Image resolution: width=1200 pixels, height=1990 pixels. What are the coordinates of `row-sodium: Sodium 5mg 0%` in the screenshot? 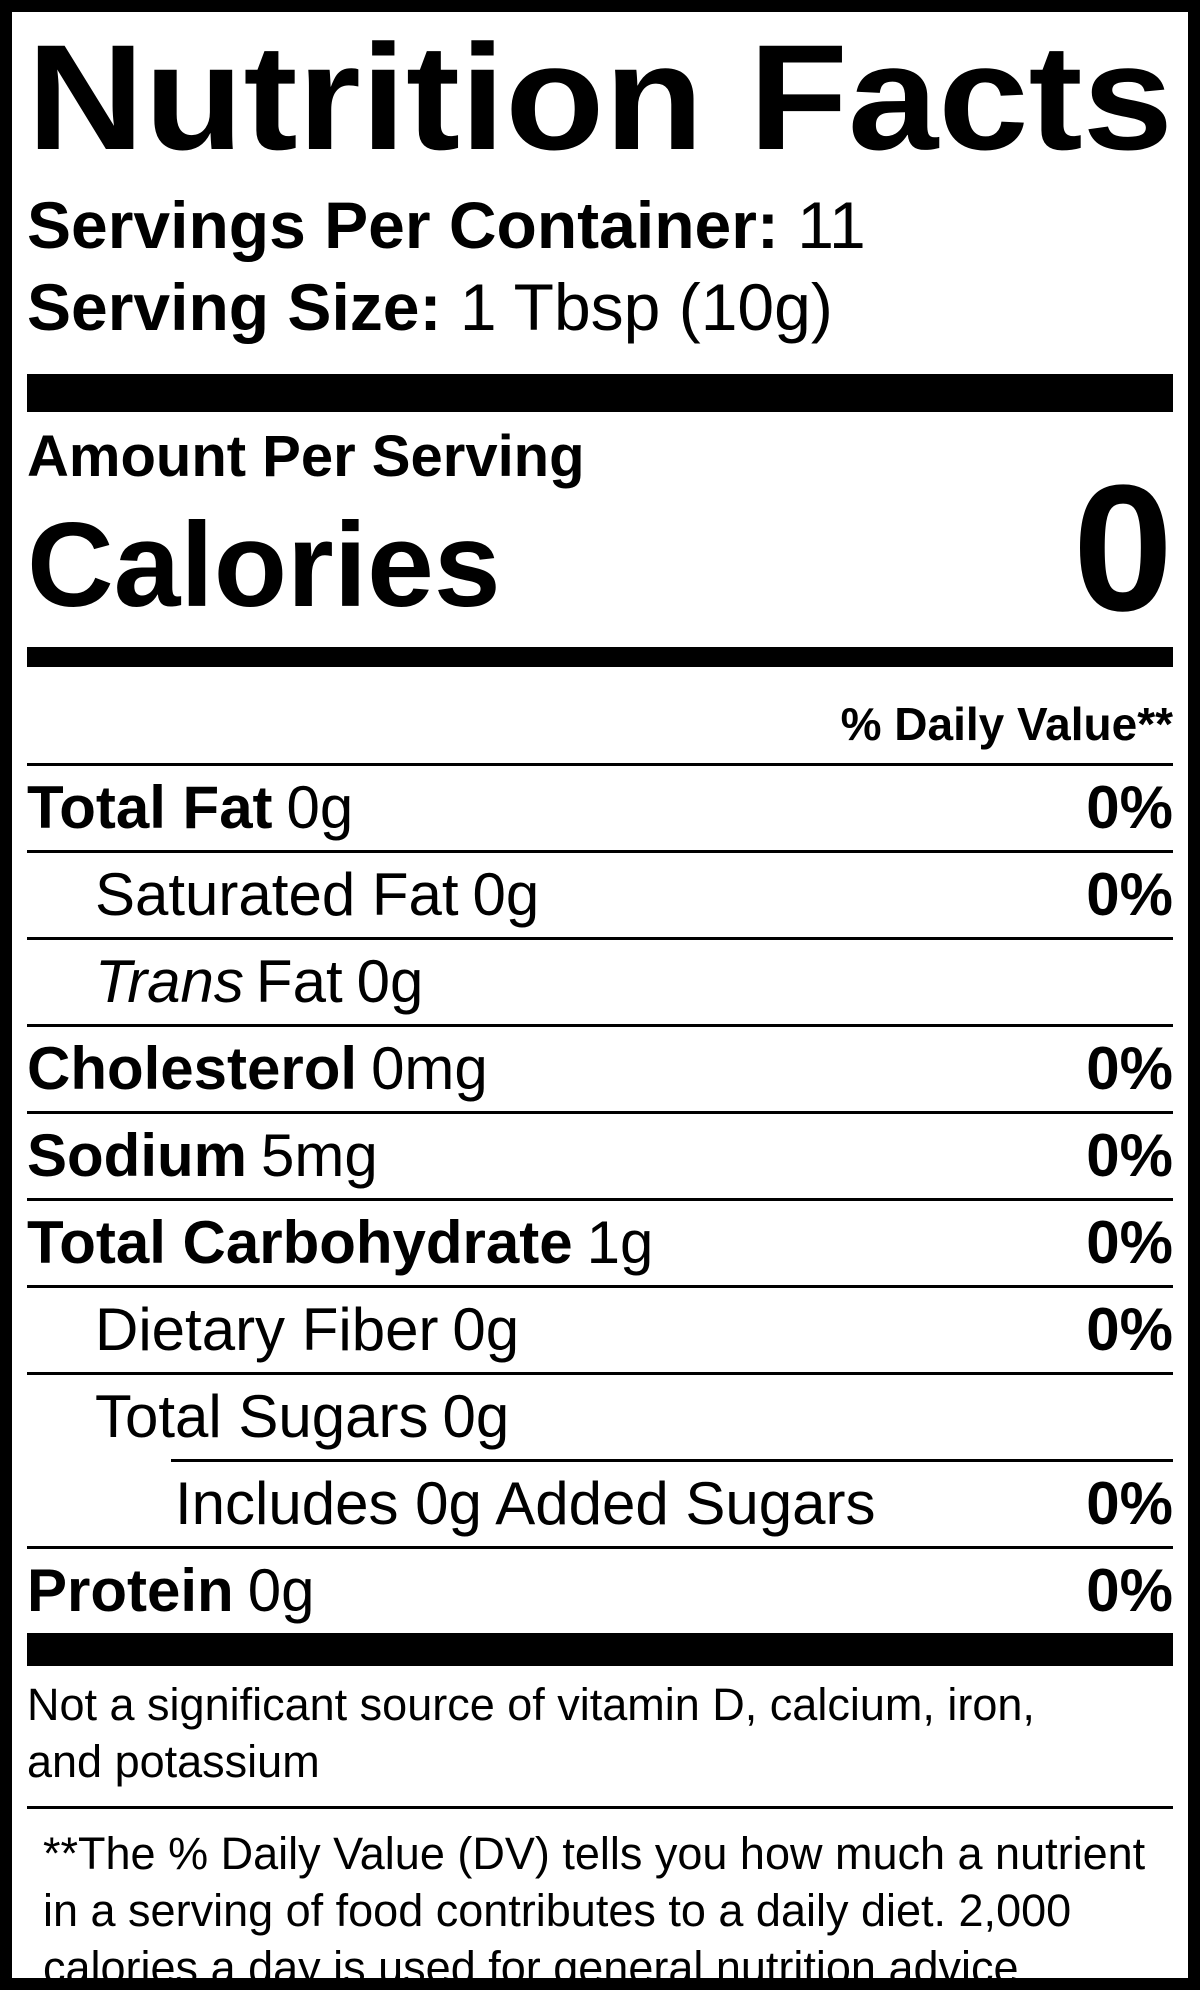 It's located at (600, 1157).